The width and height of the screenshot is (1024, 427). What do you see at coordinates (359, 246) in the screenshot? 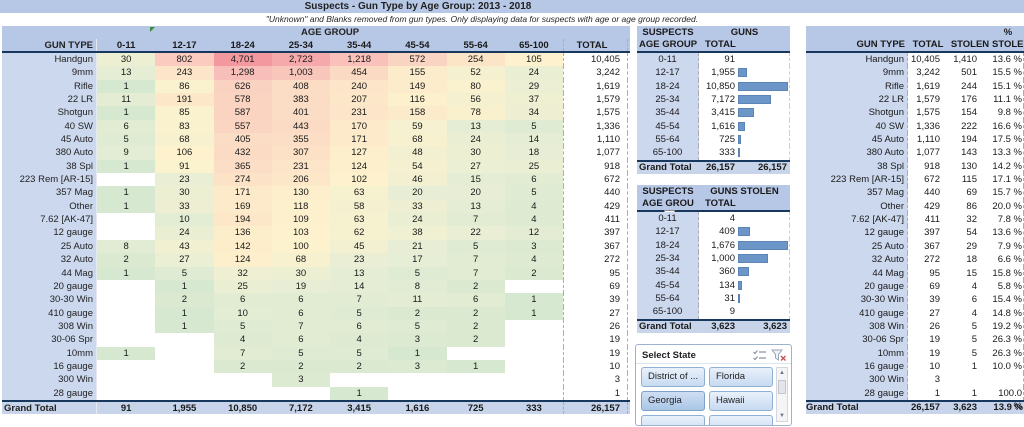
I see `count-cell: 45` at bounding box center [359, 246].